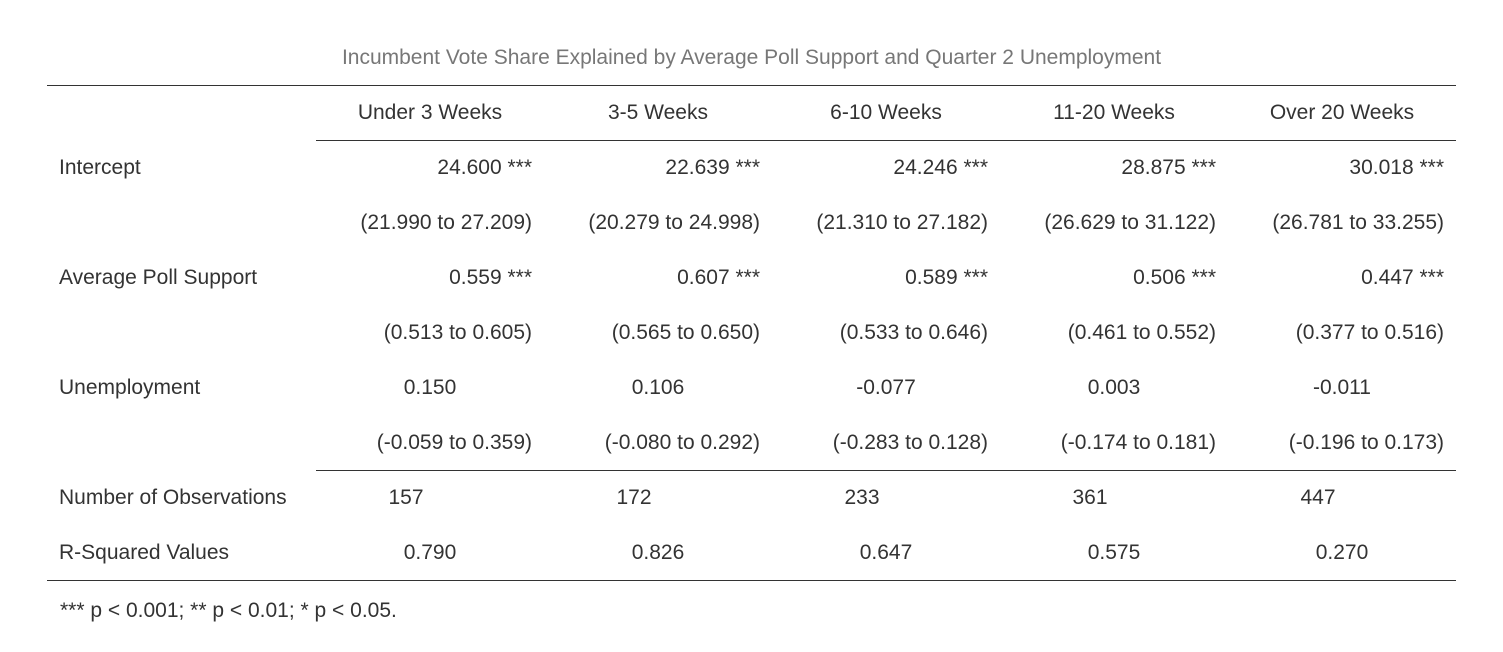 This screenshot has width=1503, height=652. What do you see at coordinates (658, 498) in the screenshot?
I see `observations-value: 172` at bounding box center [658, 498].